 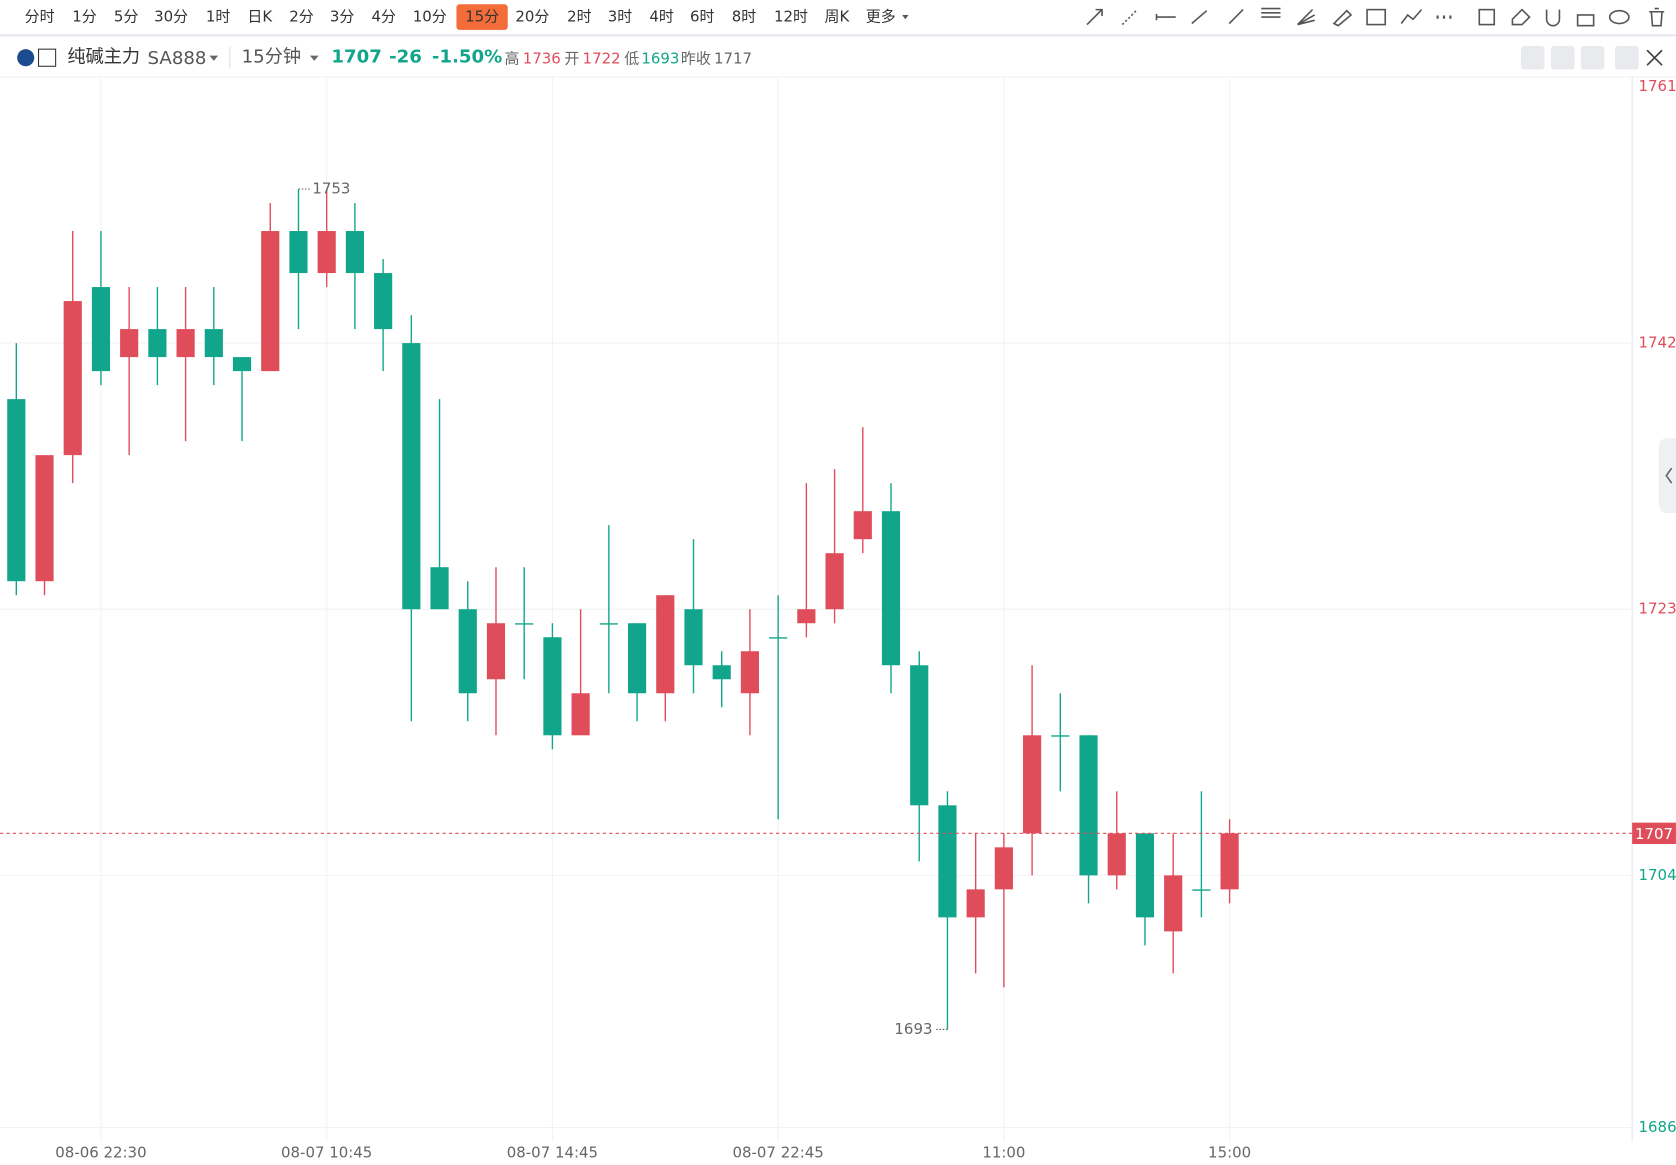 What do you see at coordinates (171, 17) in the screenshot?
I see `period-button: 30分` at bounding box center [171, 17].